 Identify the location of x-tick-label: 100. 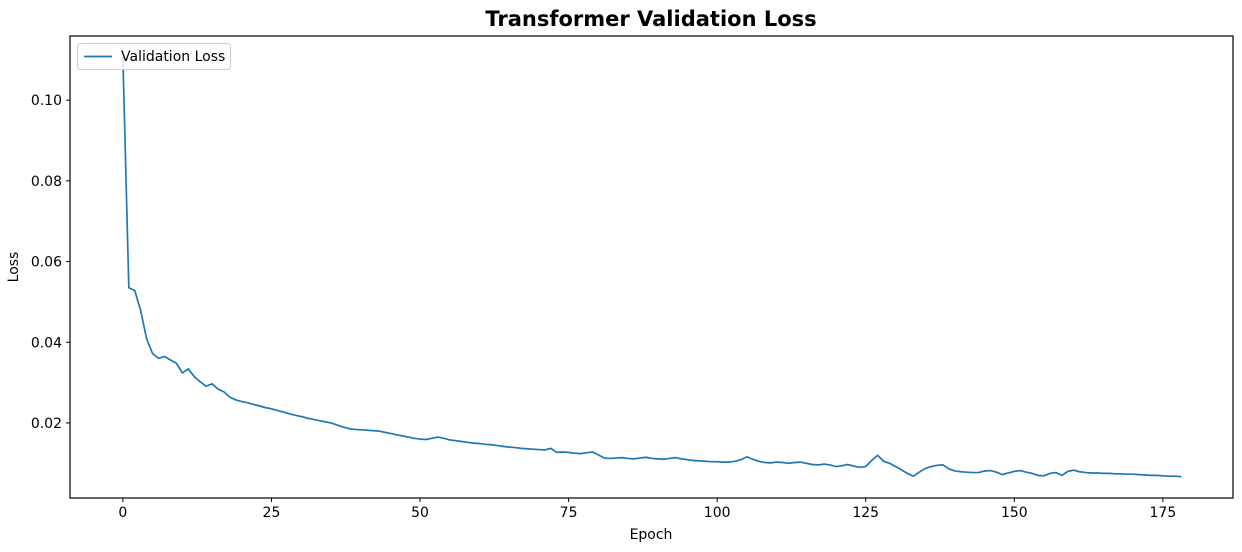
(717, 513).